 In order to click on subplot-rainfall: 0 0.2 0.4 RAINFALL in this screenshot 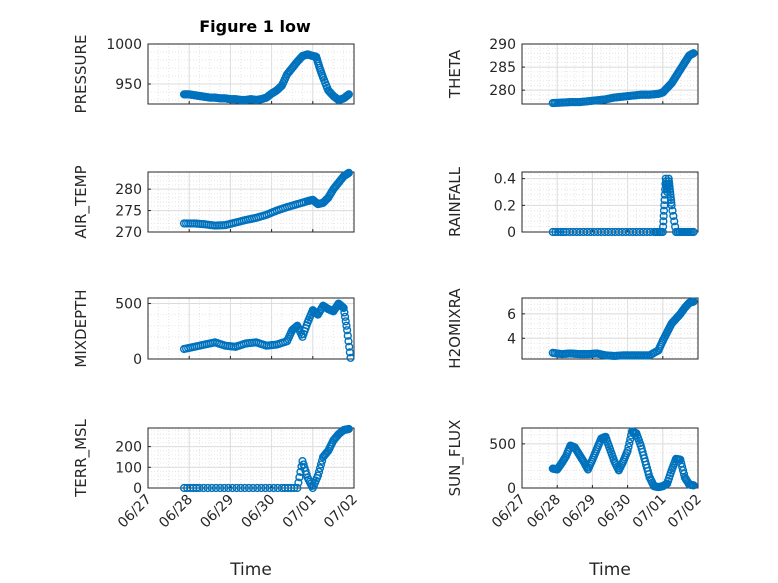, I will do `click(572, 203)`.